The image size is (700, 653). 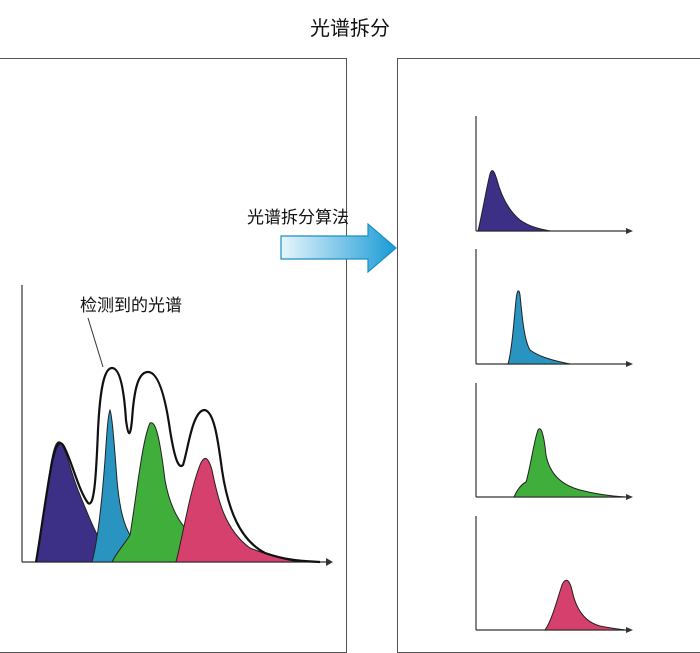 I want to click on right-axis-4-arrowhead, so click(x=629, y=630).